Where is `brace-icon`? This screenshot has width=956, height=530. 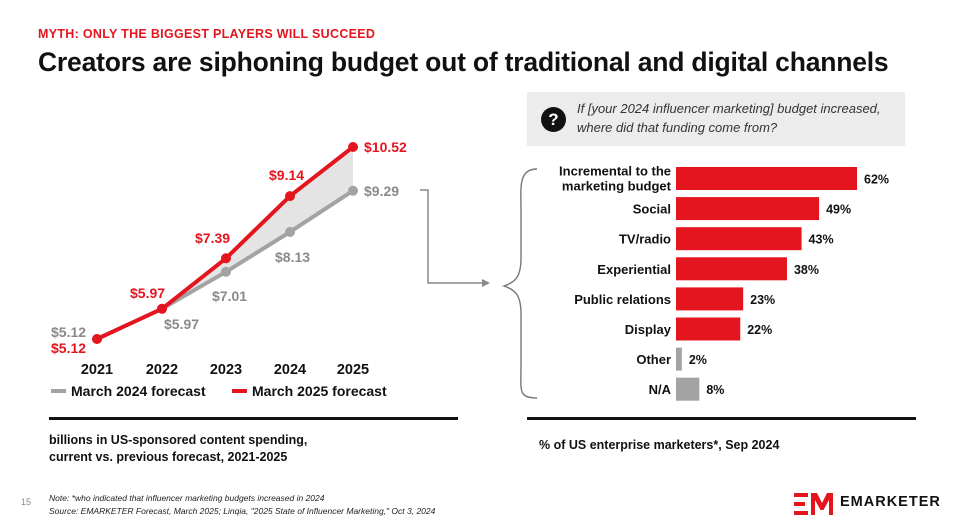 brace-icon is located at coordinates (519, 283).